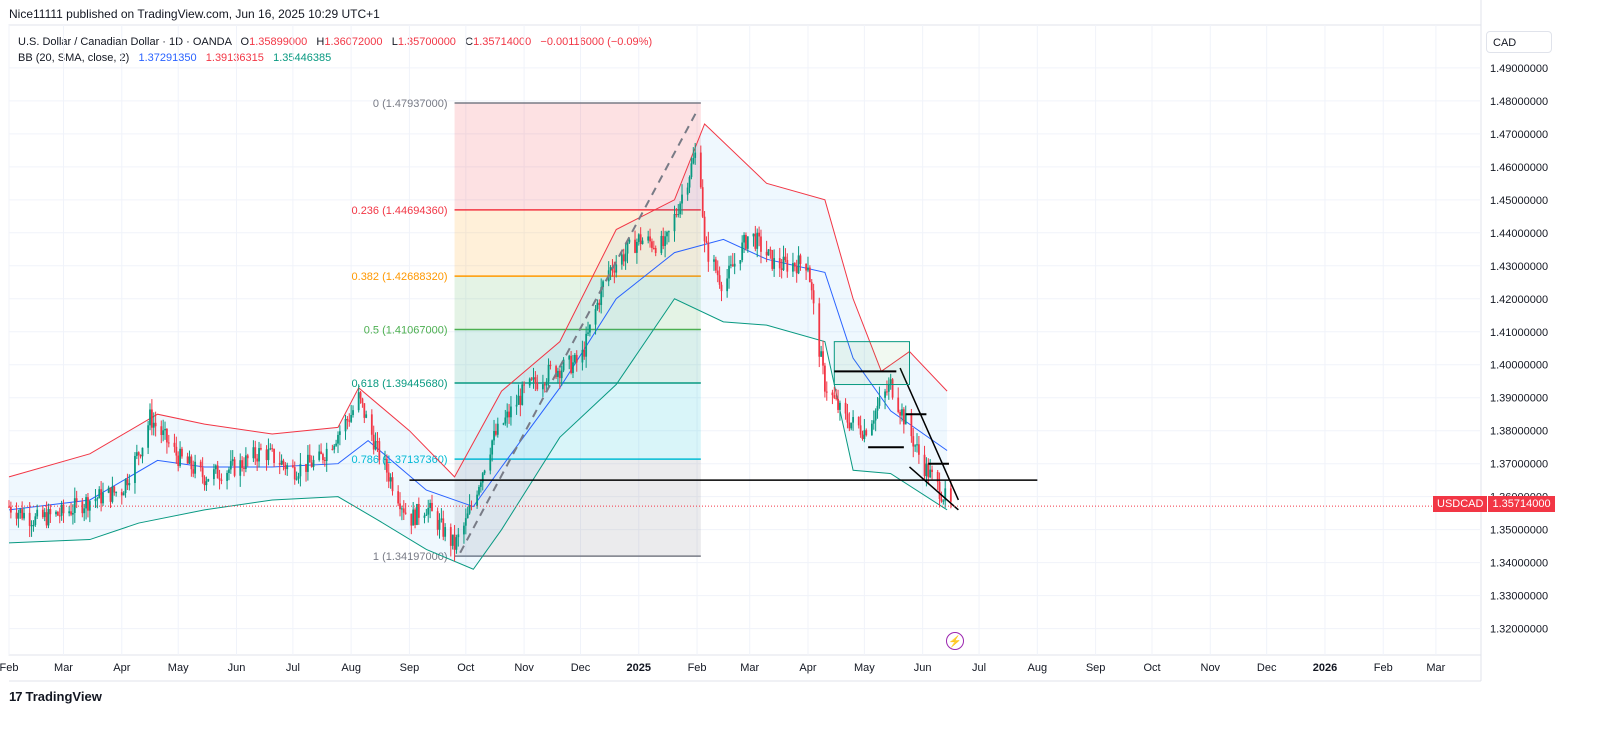 This screenshot has width=1623, height=740. I want to click on tradingview-brand: 17 TradingView, so click(55, 696).